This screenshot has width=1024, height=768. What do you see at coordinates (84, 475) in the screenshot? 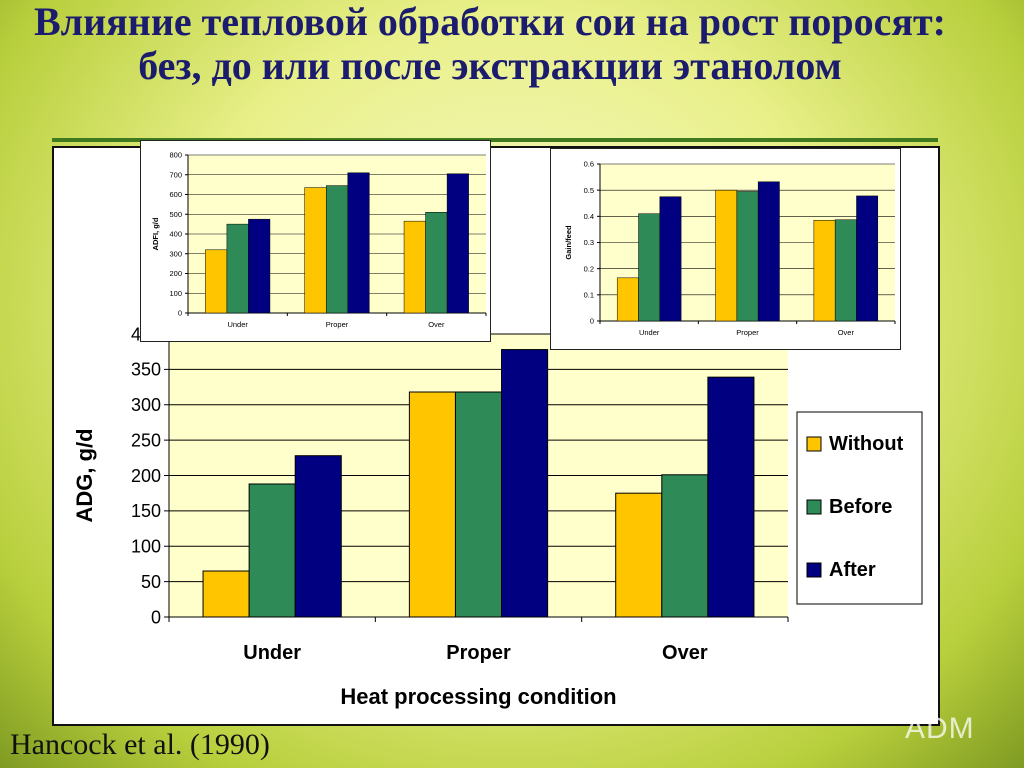
I see `y-axis-title: ADG, g/d` at bounding box center [84, 475].